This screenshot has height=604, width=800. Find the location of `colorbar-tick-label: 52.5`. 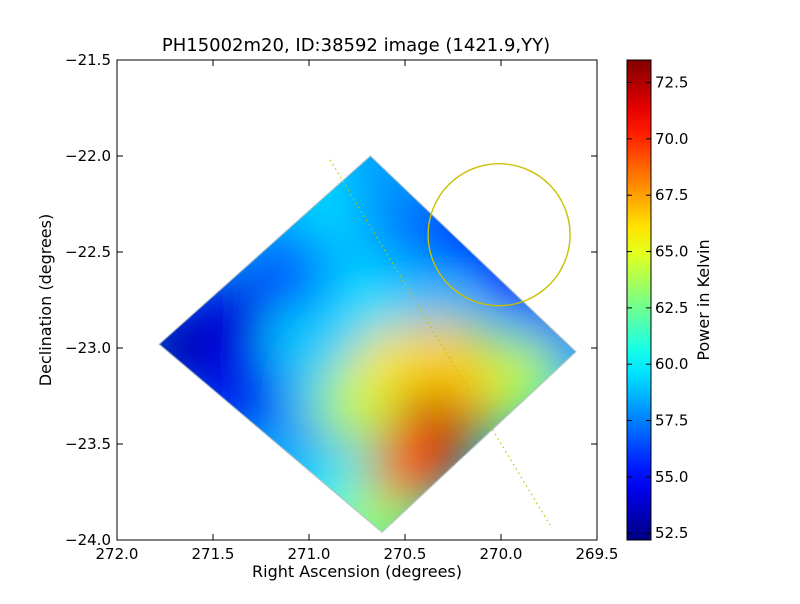

colorbar-tick-label: 52.5 is located at coordinates (671, 533).